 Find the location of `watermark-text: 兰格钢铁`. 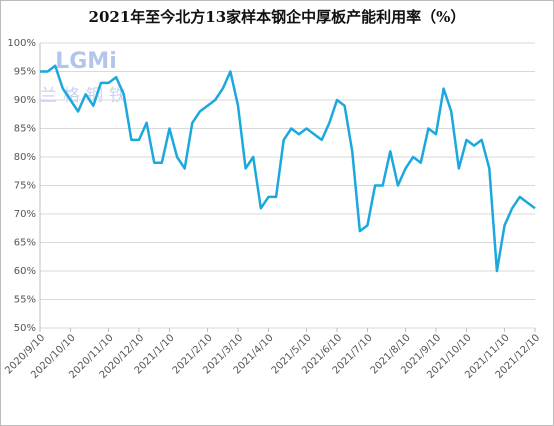

watermark-text: 兰格钢铁 is located at coordinates (86, 96).